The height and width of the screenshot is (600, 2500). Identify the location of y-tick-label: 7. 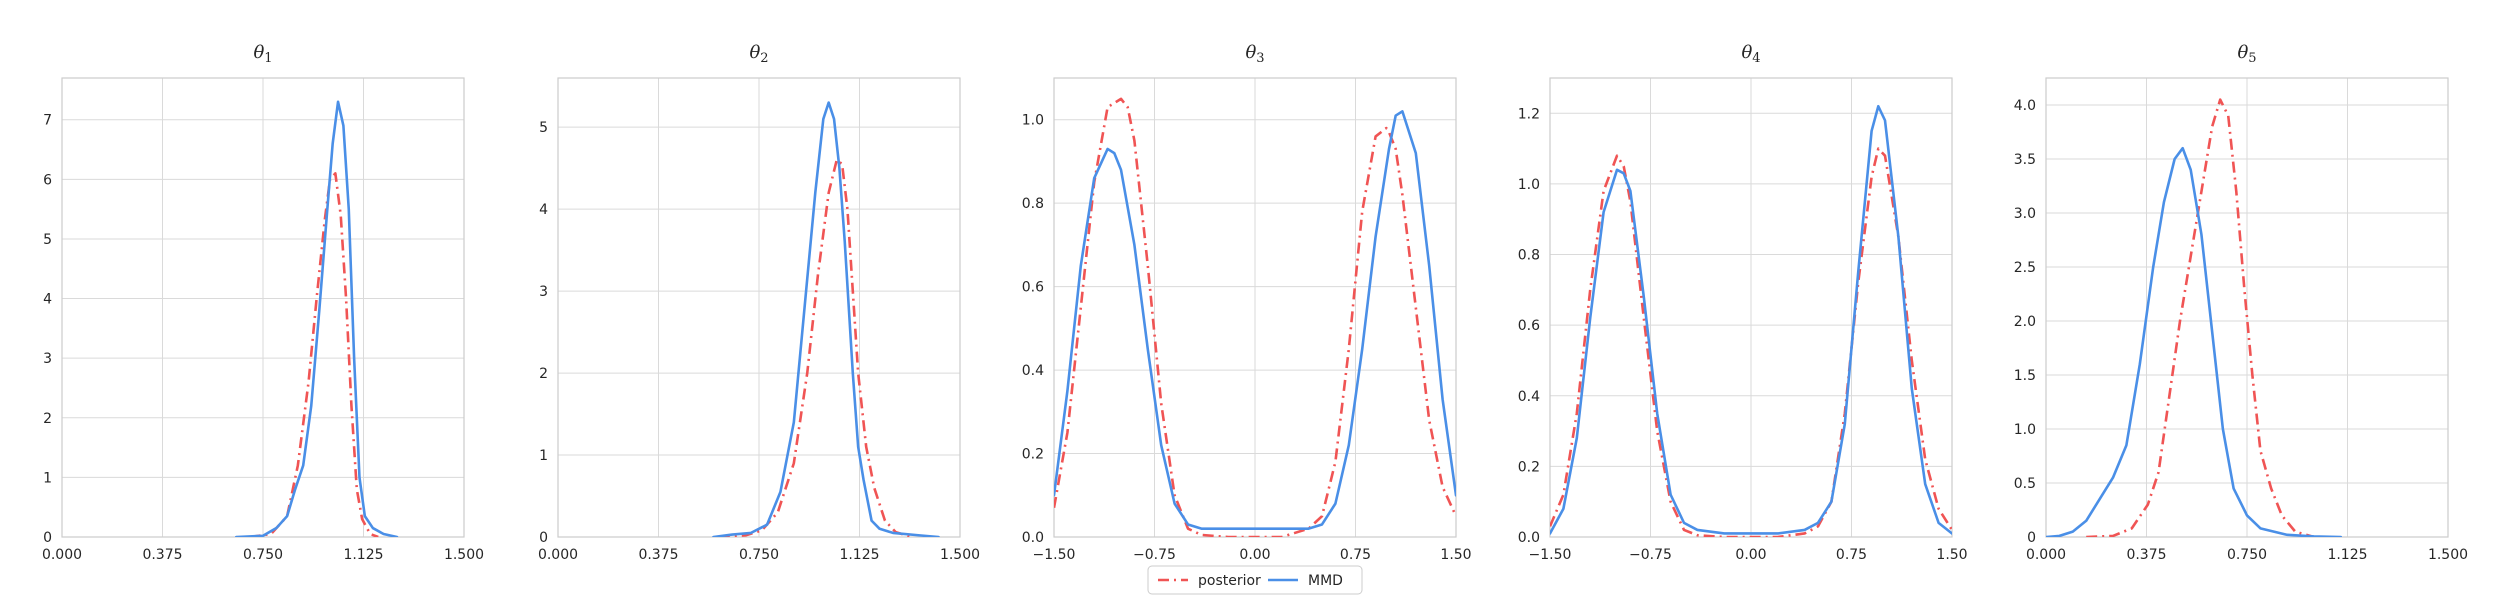
(47, 121).